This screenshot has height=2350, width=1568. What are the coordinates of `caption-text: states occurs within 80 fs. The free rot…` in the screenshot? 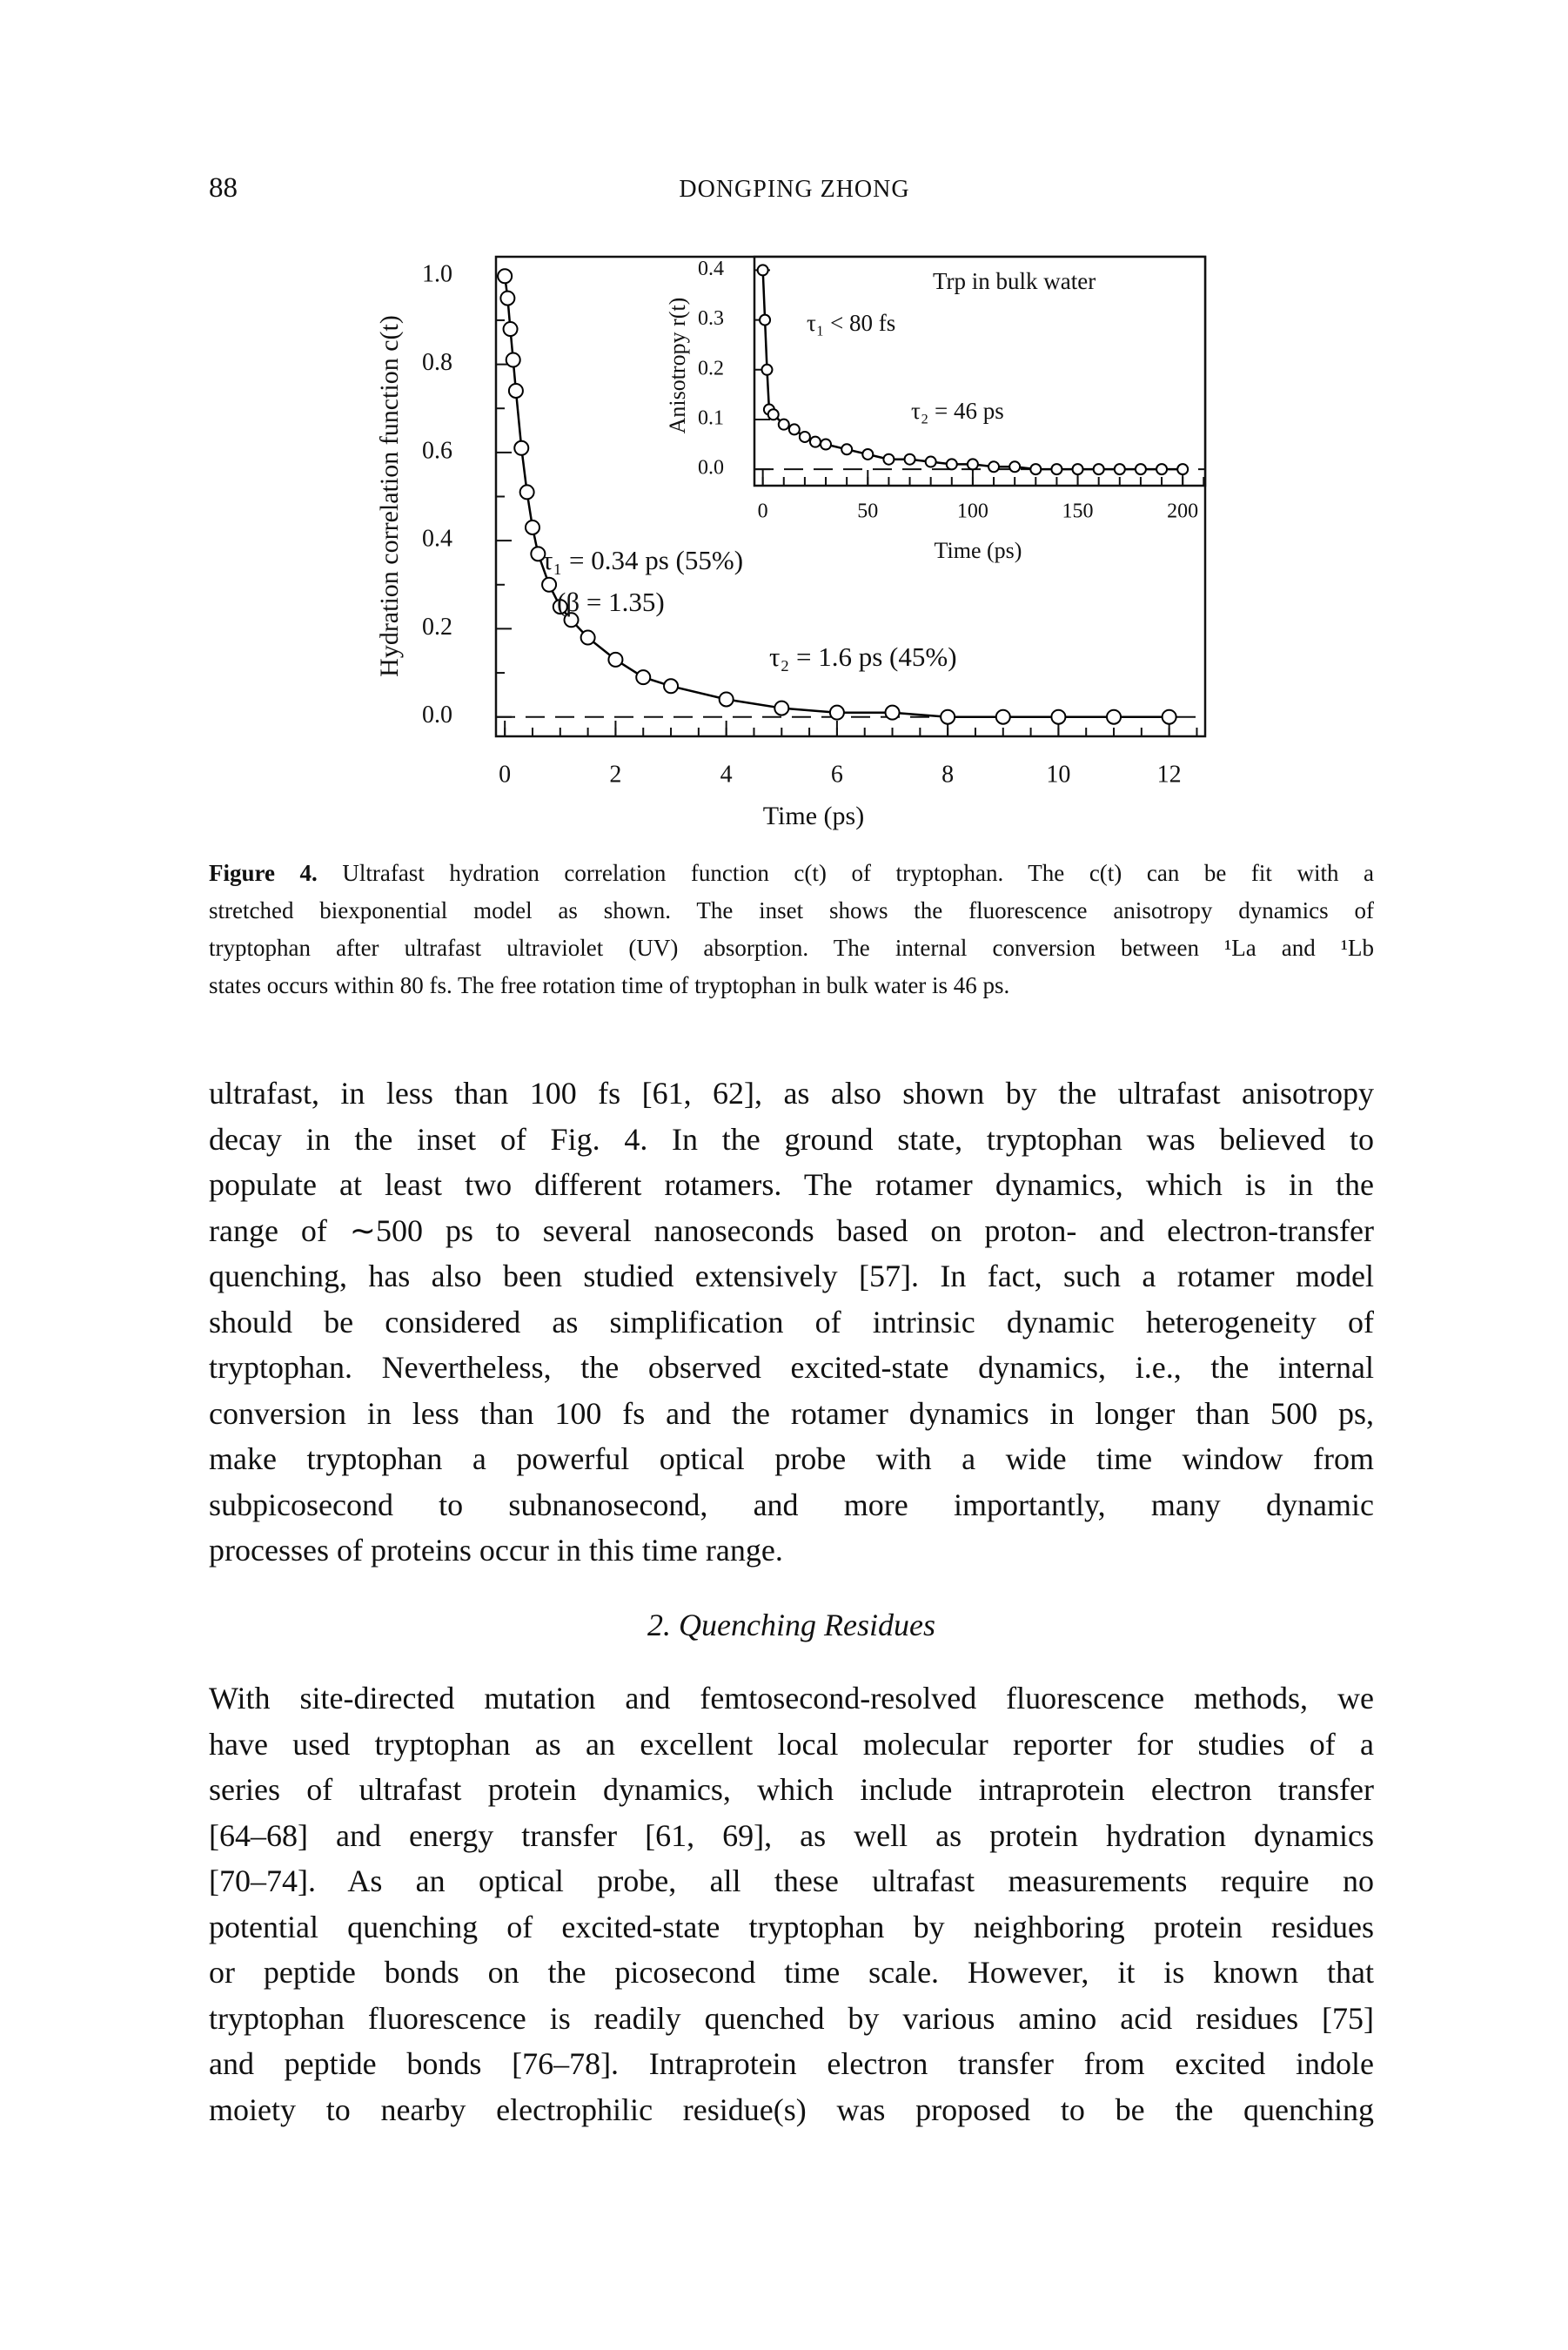 It's located at (609, 985).